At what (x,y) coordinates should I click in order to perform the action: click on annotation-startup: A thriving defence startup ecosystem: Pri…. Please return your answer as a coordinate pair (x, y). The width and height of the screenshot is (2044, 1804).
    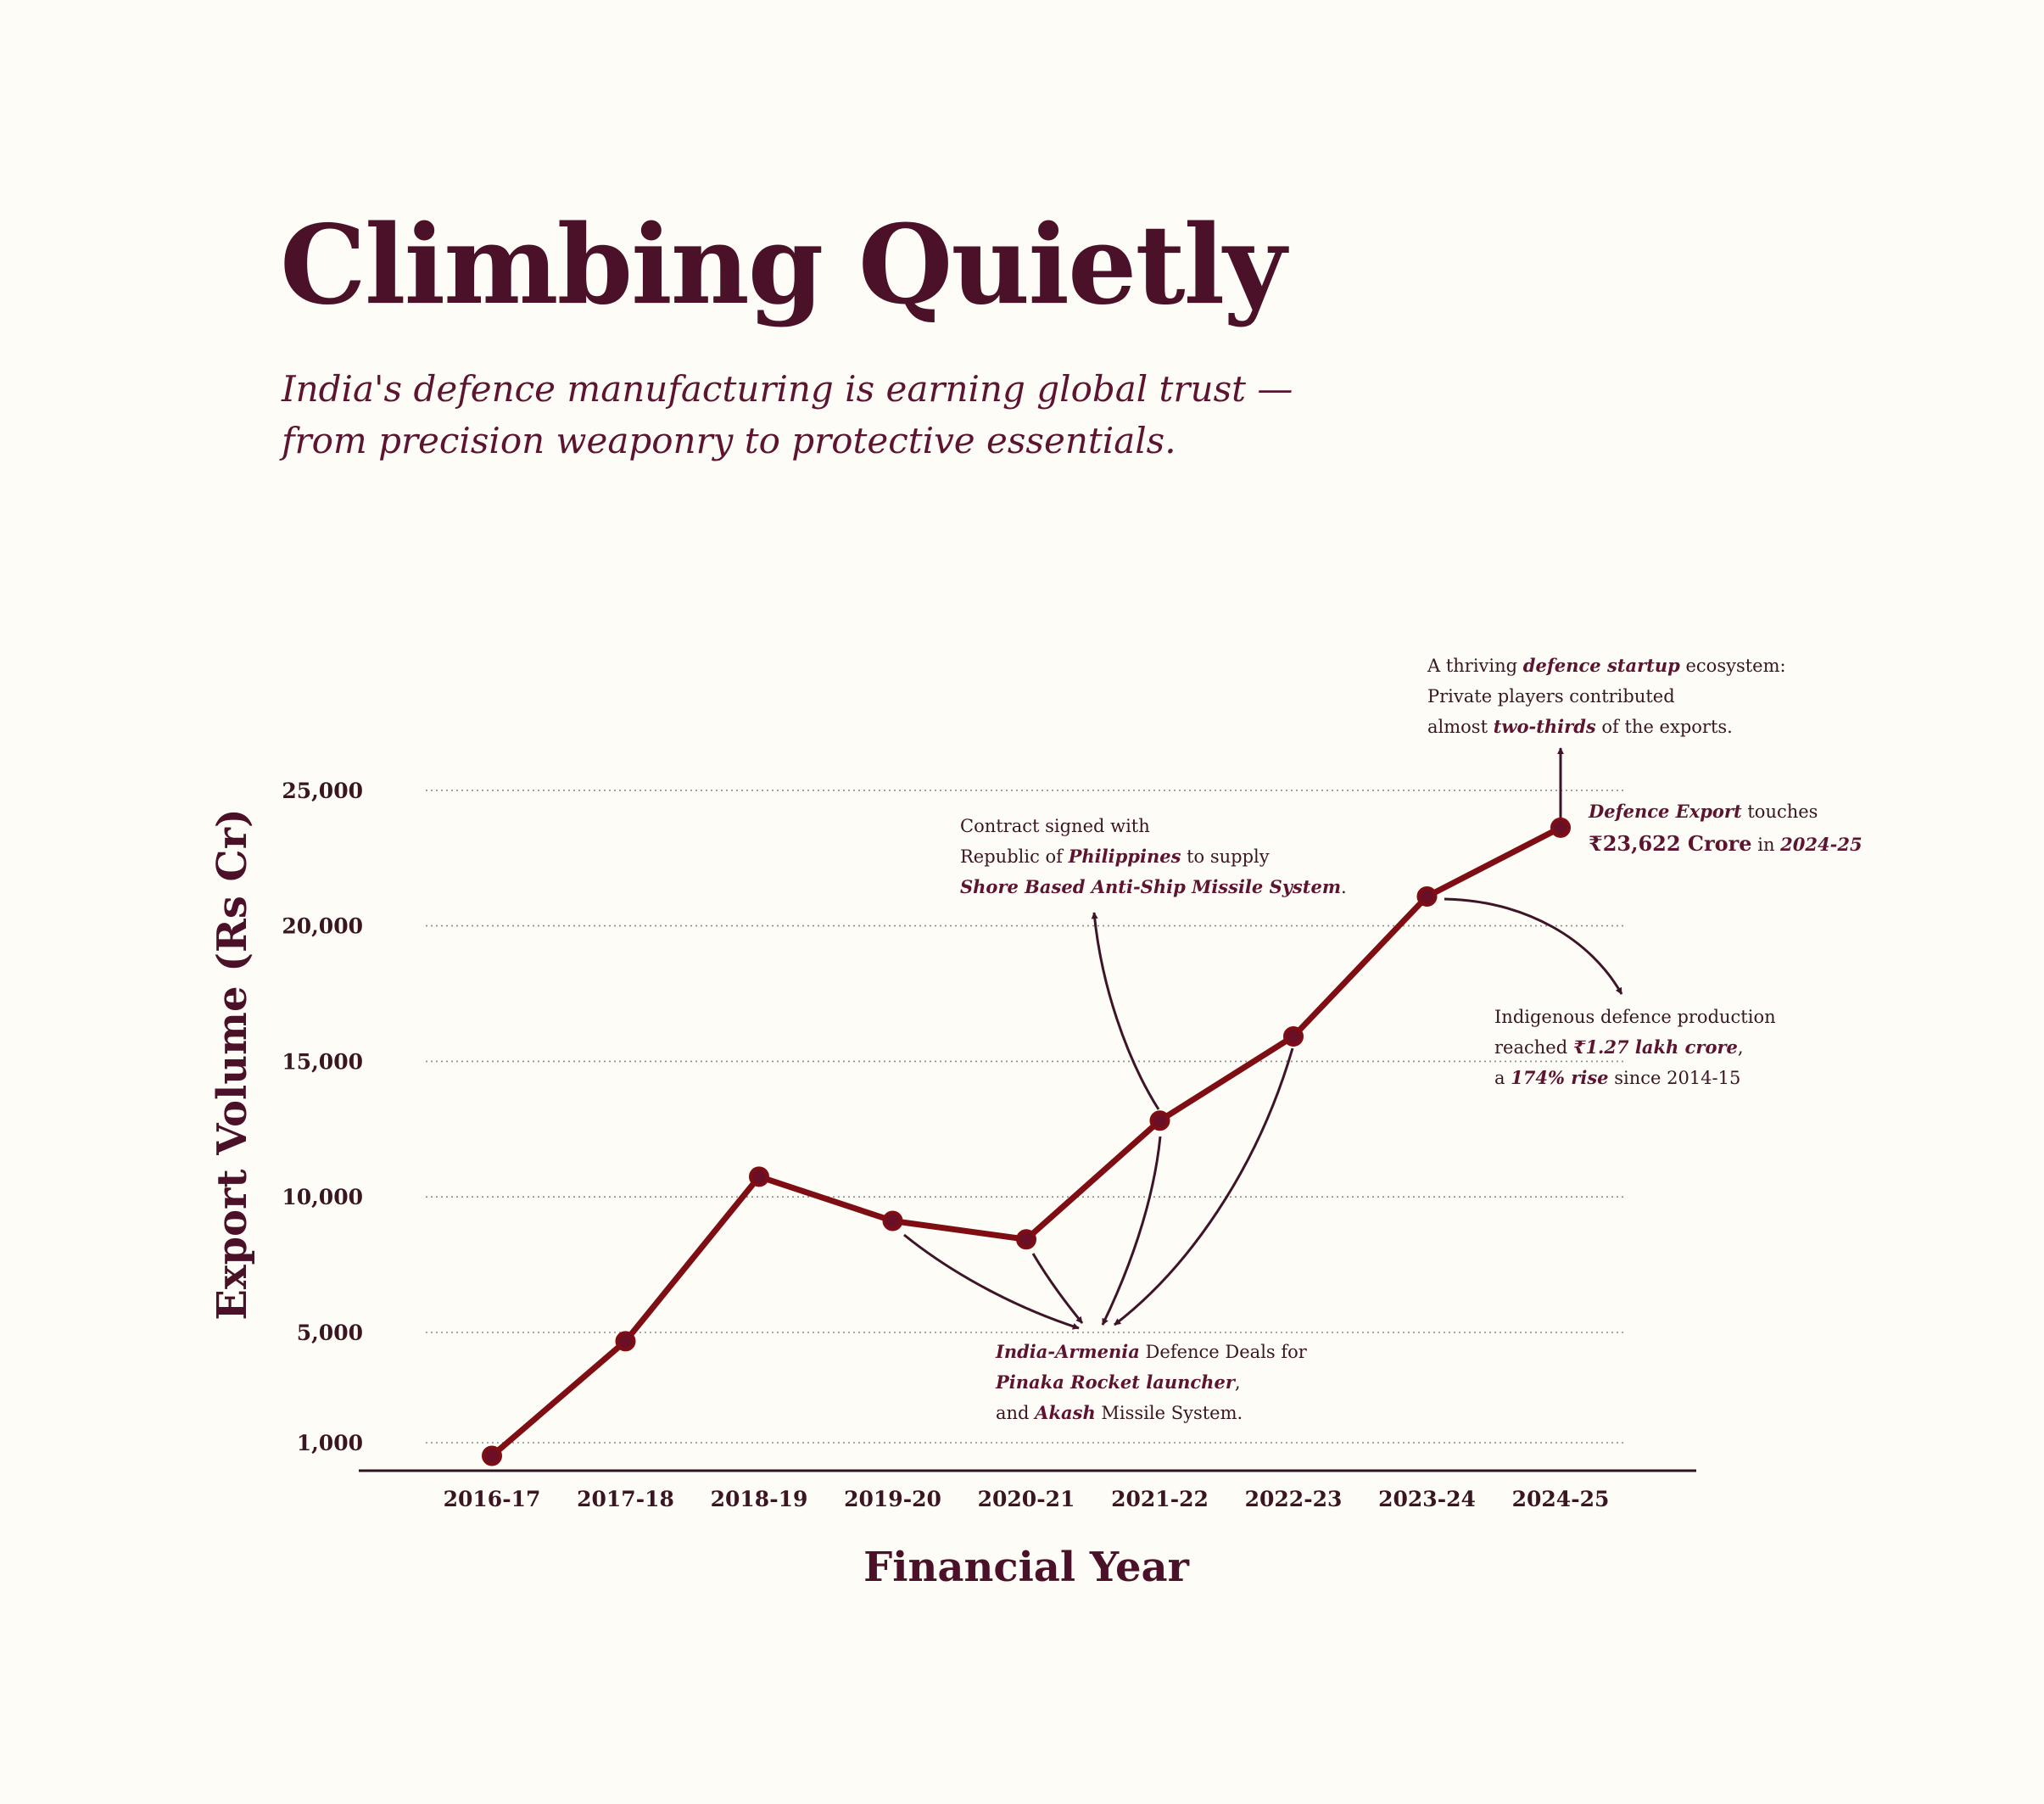
    Looking at the image, I should click on (1606, 696).